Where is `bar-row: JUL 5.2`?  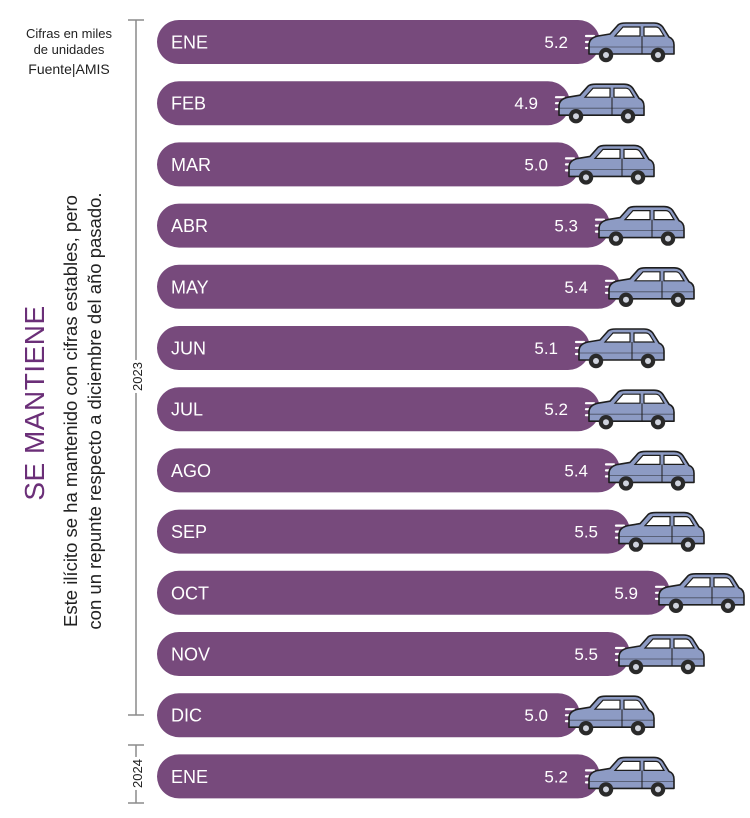
bar-row: JUL 5.2 is located at coordinates (416, 409).